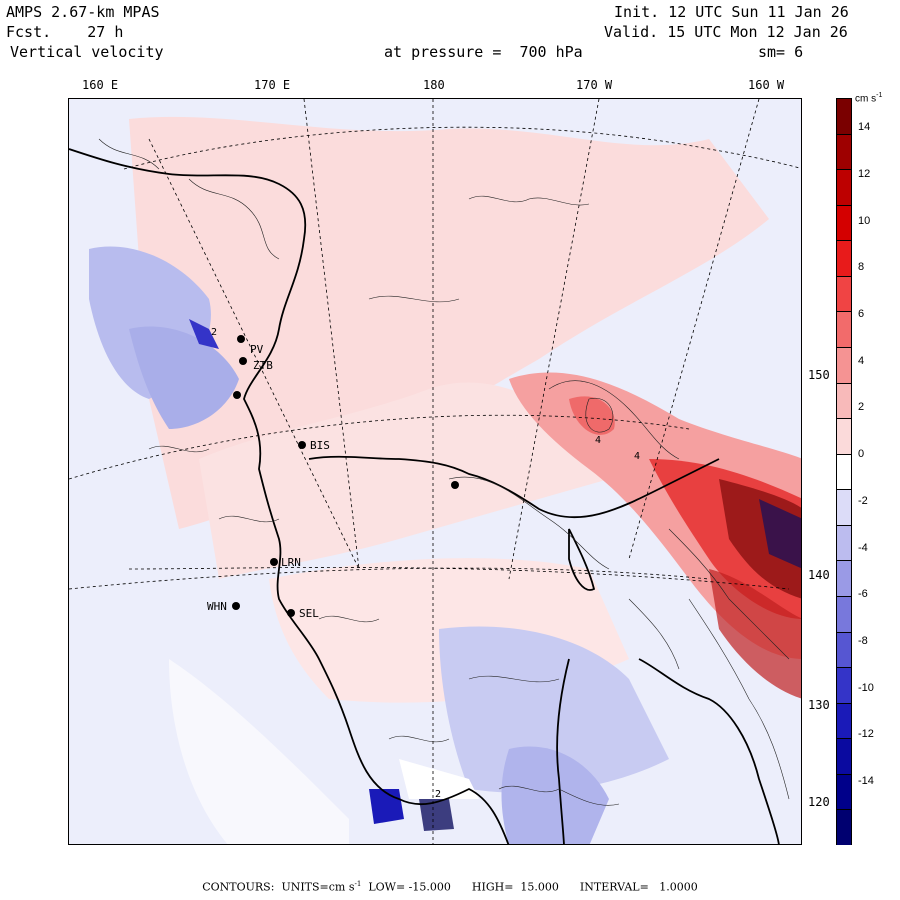  I want to click on colorbar-tick-label: 2, so click(861, 407).